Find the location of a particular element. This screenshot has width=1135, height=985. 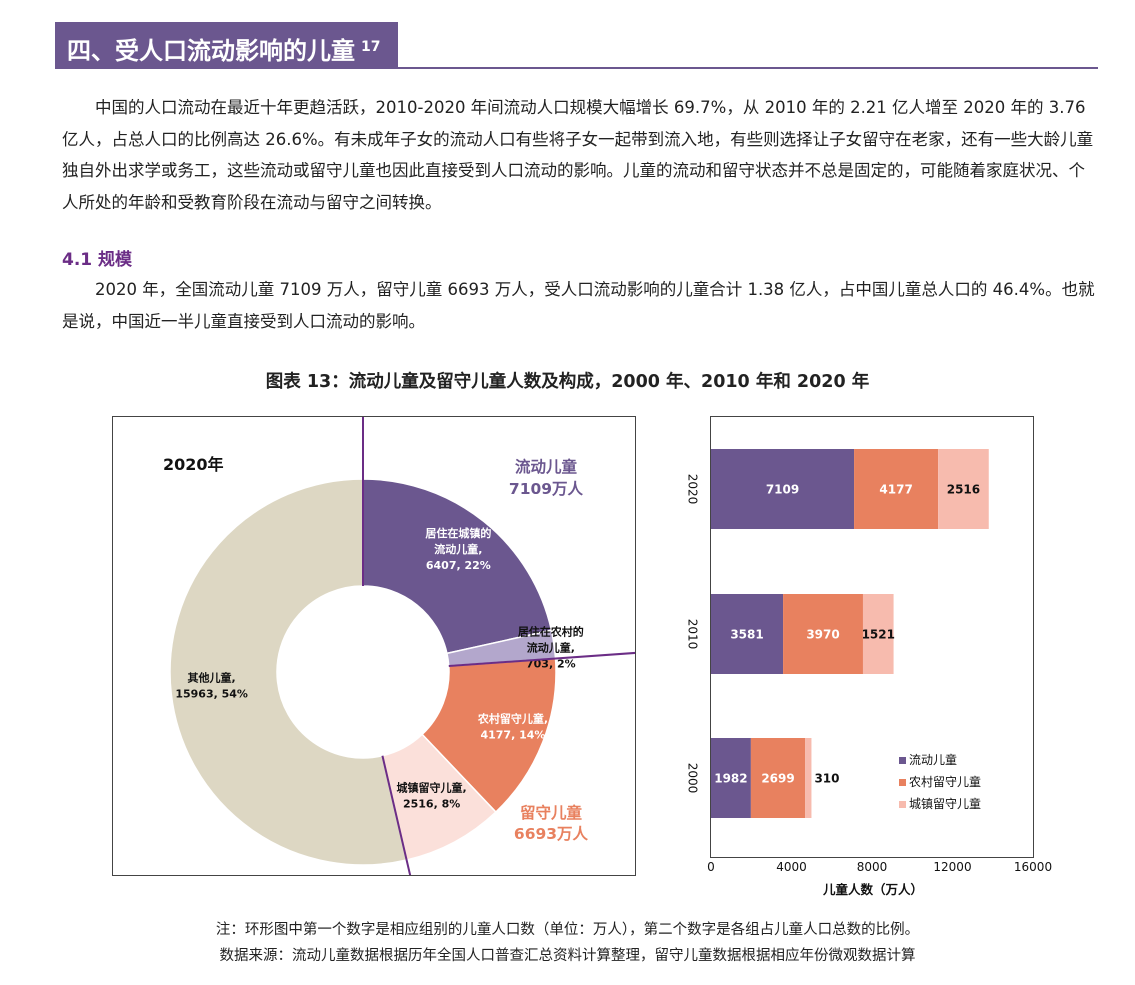

group-value-migrant: 7109万人 is located at coordinates (546, 489).